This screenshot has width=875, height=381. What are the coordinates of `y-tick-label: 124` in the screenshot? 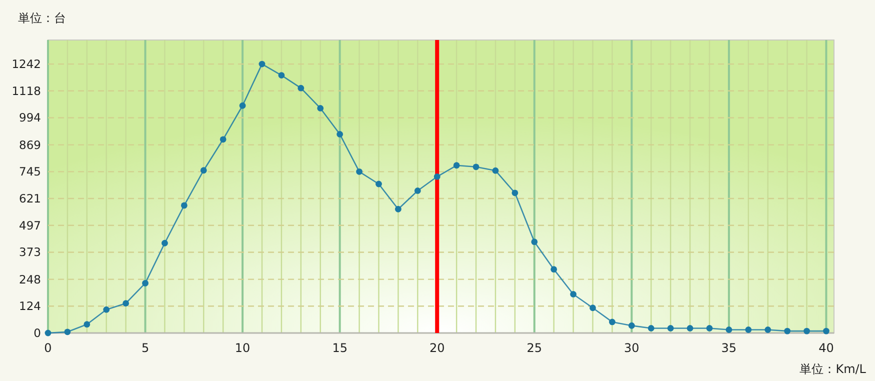 It's located at (30, 306).